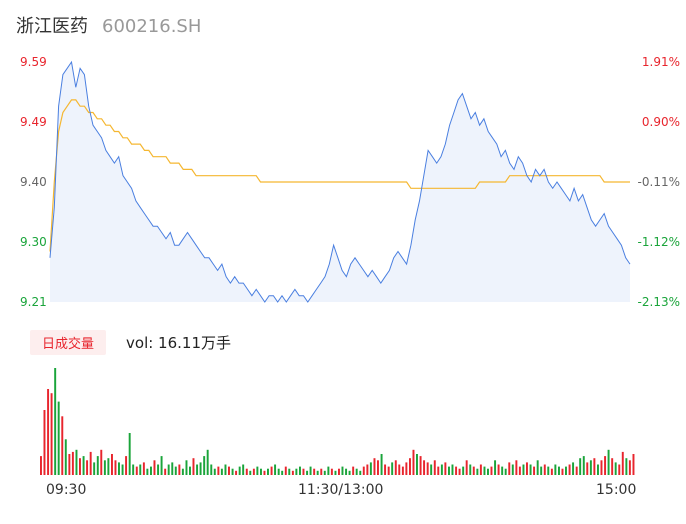  What do you see at coordinates (660, 122) in the screenshot?
I see `right-axis-tick-2: 0.90%` at bounding box center [660, 122].